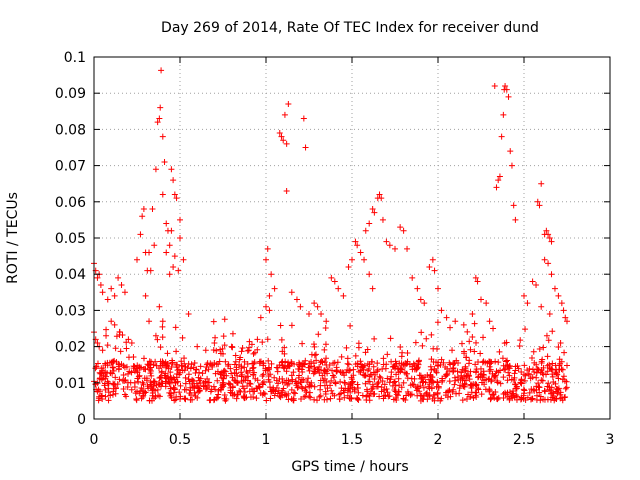 The height and width of the screenshot is (480, 640). What do you see at coordinates (70, 311) in the screenshot?
I see `y-tick-label: 0.03` at bounding box center [70, 311].